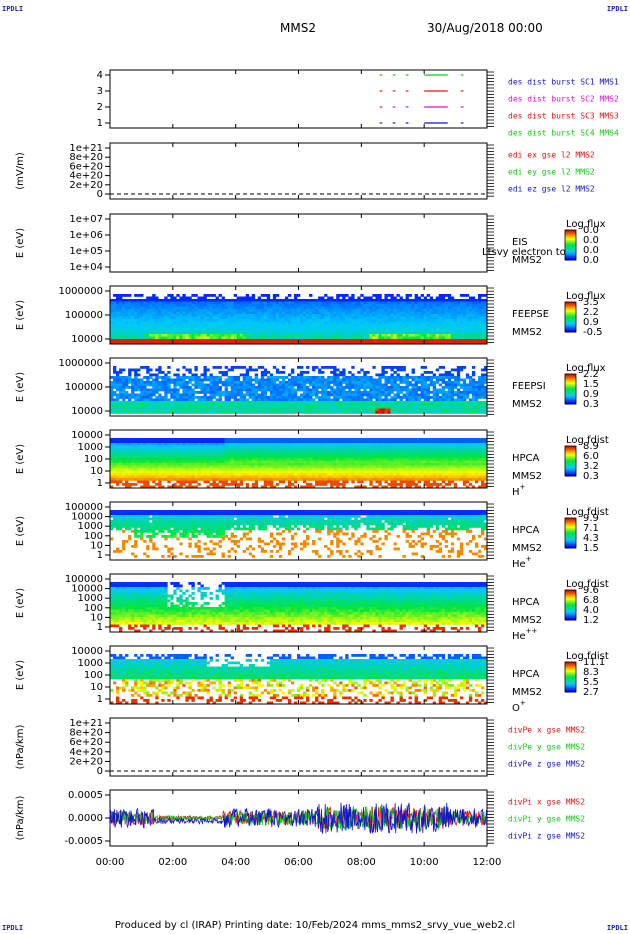 This screenshot has width=630, height=934. I want to click on colorbar-swatch, so click(570, 391).